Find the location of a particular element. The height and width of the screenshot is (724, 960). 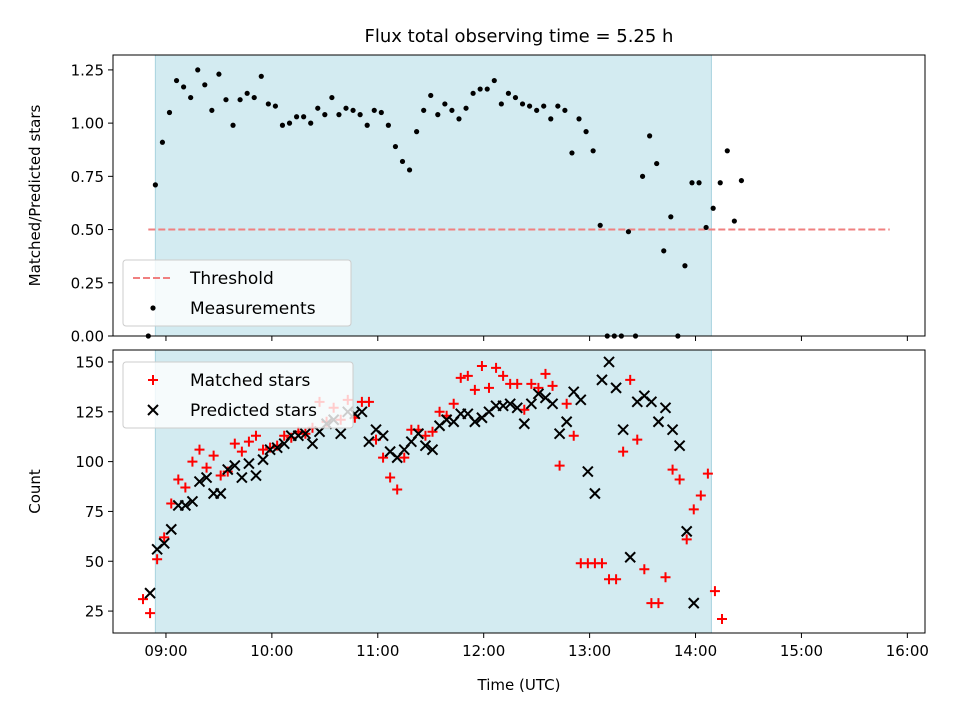

legend-dot-marker is located at coordinates (153, 308).